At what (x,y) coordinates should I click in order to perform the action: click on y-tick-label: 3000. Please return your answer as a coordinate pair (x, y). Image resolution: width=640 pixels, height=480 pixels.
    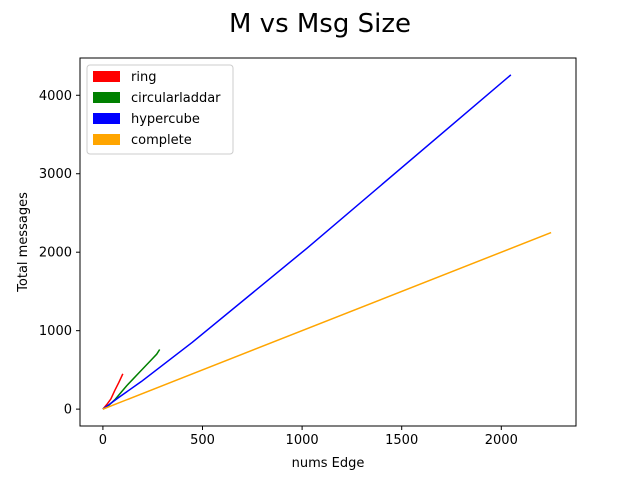
    Looking at the image, I should click on (55, 174).